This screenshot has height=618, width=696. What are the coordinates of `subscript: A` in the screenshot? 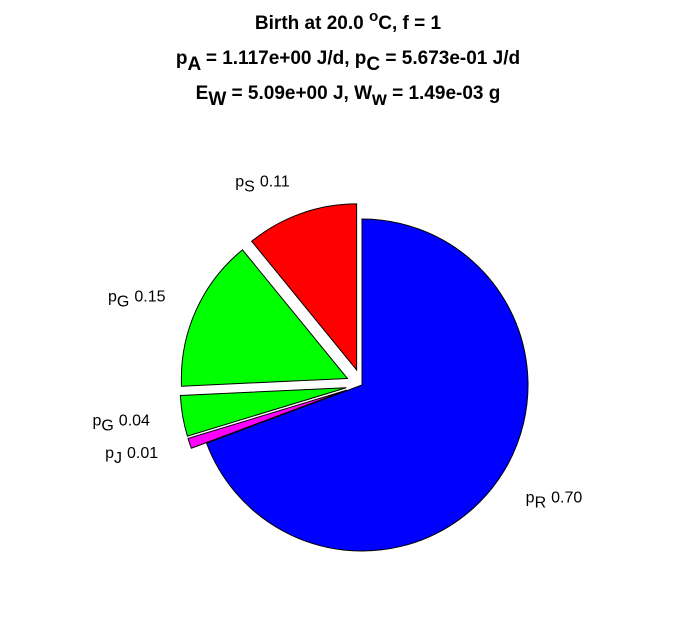 It's located at (195, 64).